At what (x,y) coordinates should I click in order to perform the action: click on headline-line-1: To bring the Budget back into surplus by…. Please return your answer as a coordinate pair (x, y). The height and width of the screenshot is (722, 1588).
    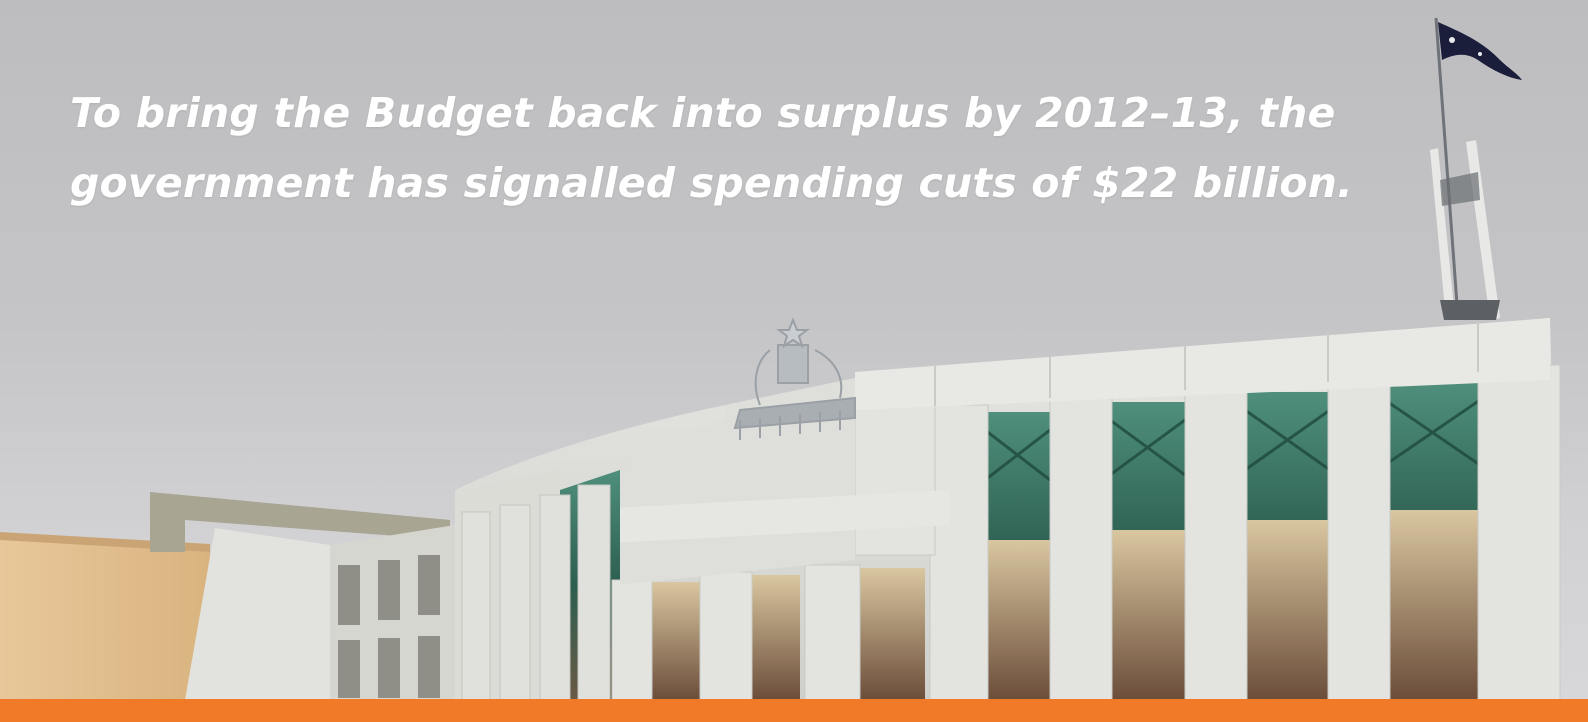
    Looking at the image, I should click on (703, 113).